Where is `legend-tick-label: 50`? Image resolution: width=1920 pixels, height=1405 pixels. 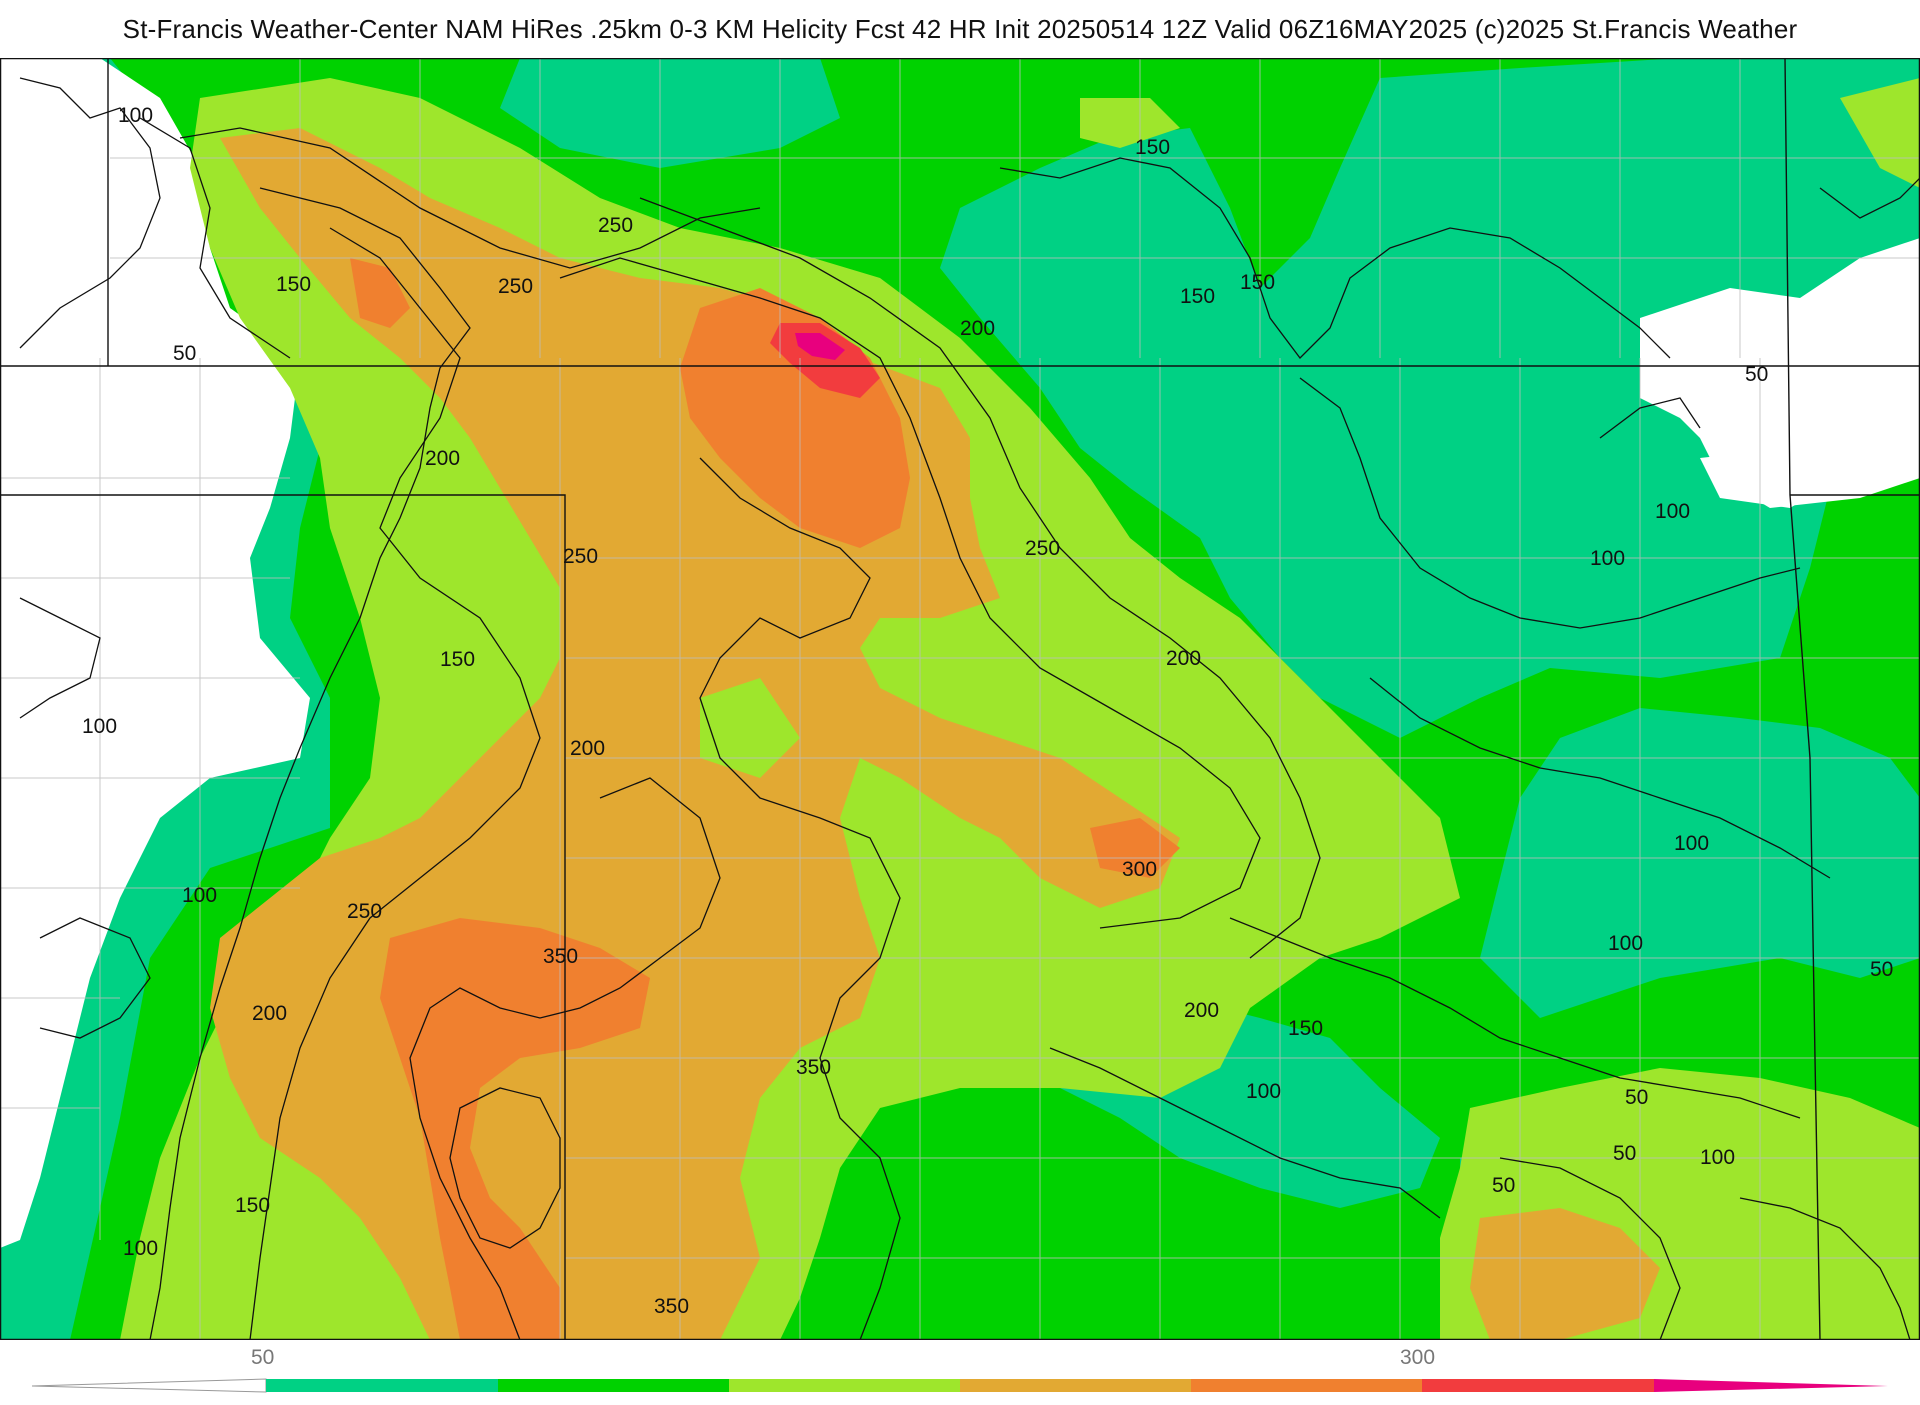
legend-tick-label: 50 is located at coordinates (262, 1357).